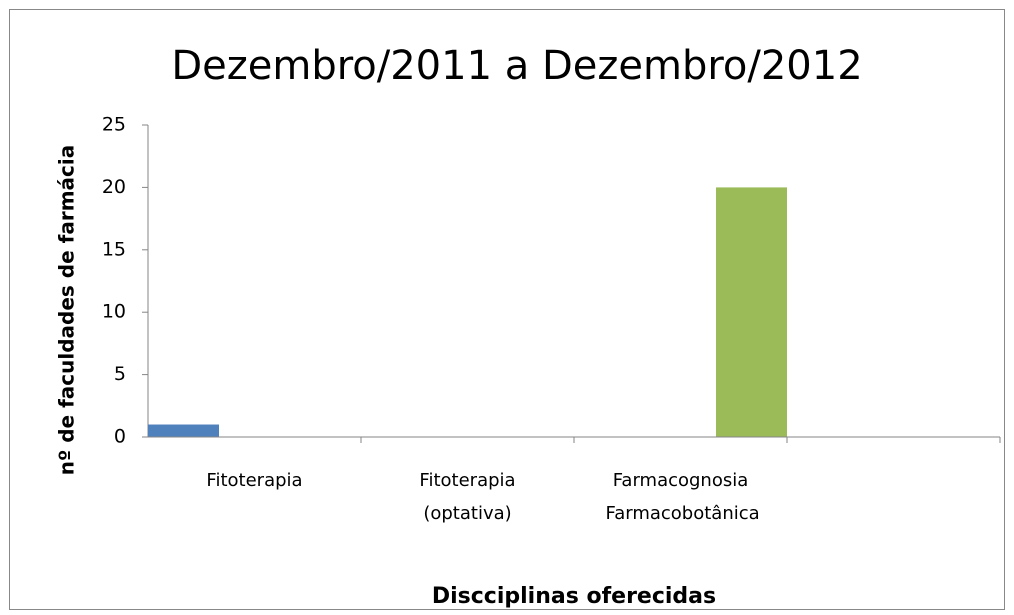  Describe the element at coordinates (67, 310) in the screenshot. I see `y-axis-label: nº de faculdades de farmácia` at that location.